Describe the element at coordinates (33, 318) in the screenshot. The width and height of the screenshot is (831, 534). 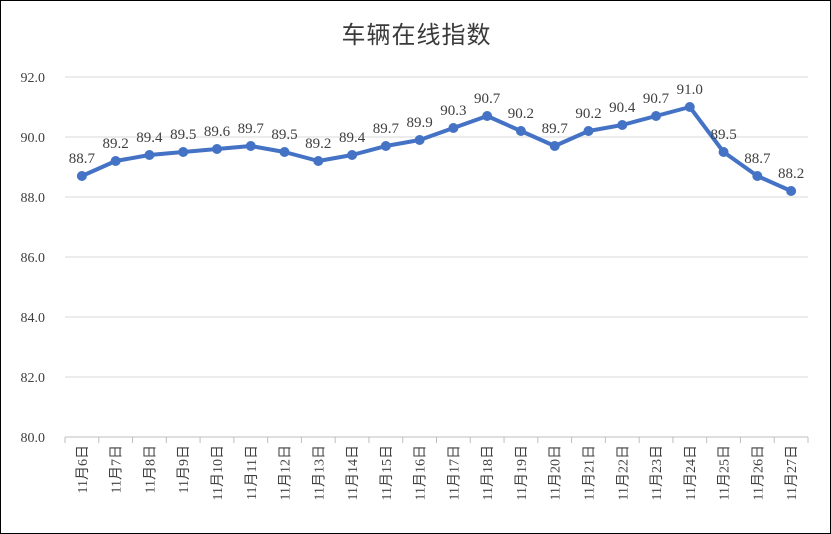
I see `y-tick-label: 84.0` at that location.